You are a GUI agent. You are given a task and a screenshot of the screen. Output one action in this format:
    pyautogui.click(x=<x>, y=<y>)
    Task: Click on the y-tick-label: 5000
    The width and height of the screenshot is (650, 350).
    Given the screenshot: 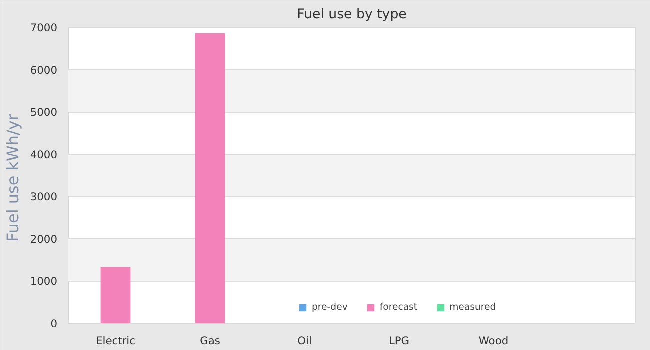 What is the action you would take?
    pyautogui.click(x=44, y=113)
    